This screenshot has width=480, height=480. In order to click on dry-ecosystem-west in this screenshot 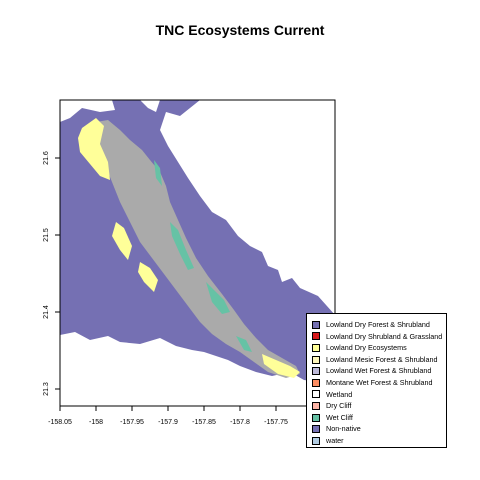, I will do `click(122, 241)`.